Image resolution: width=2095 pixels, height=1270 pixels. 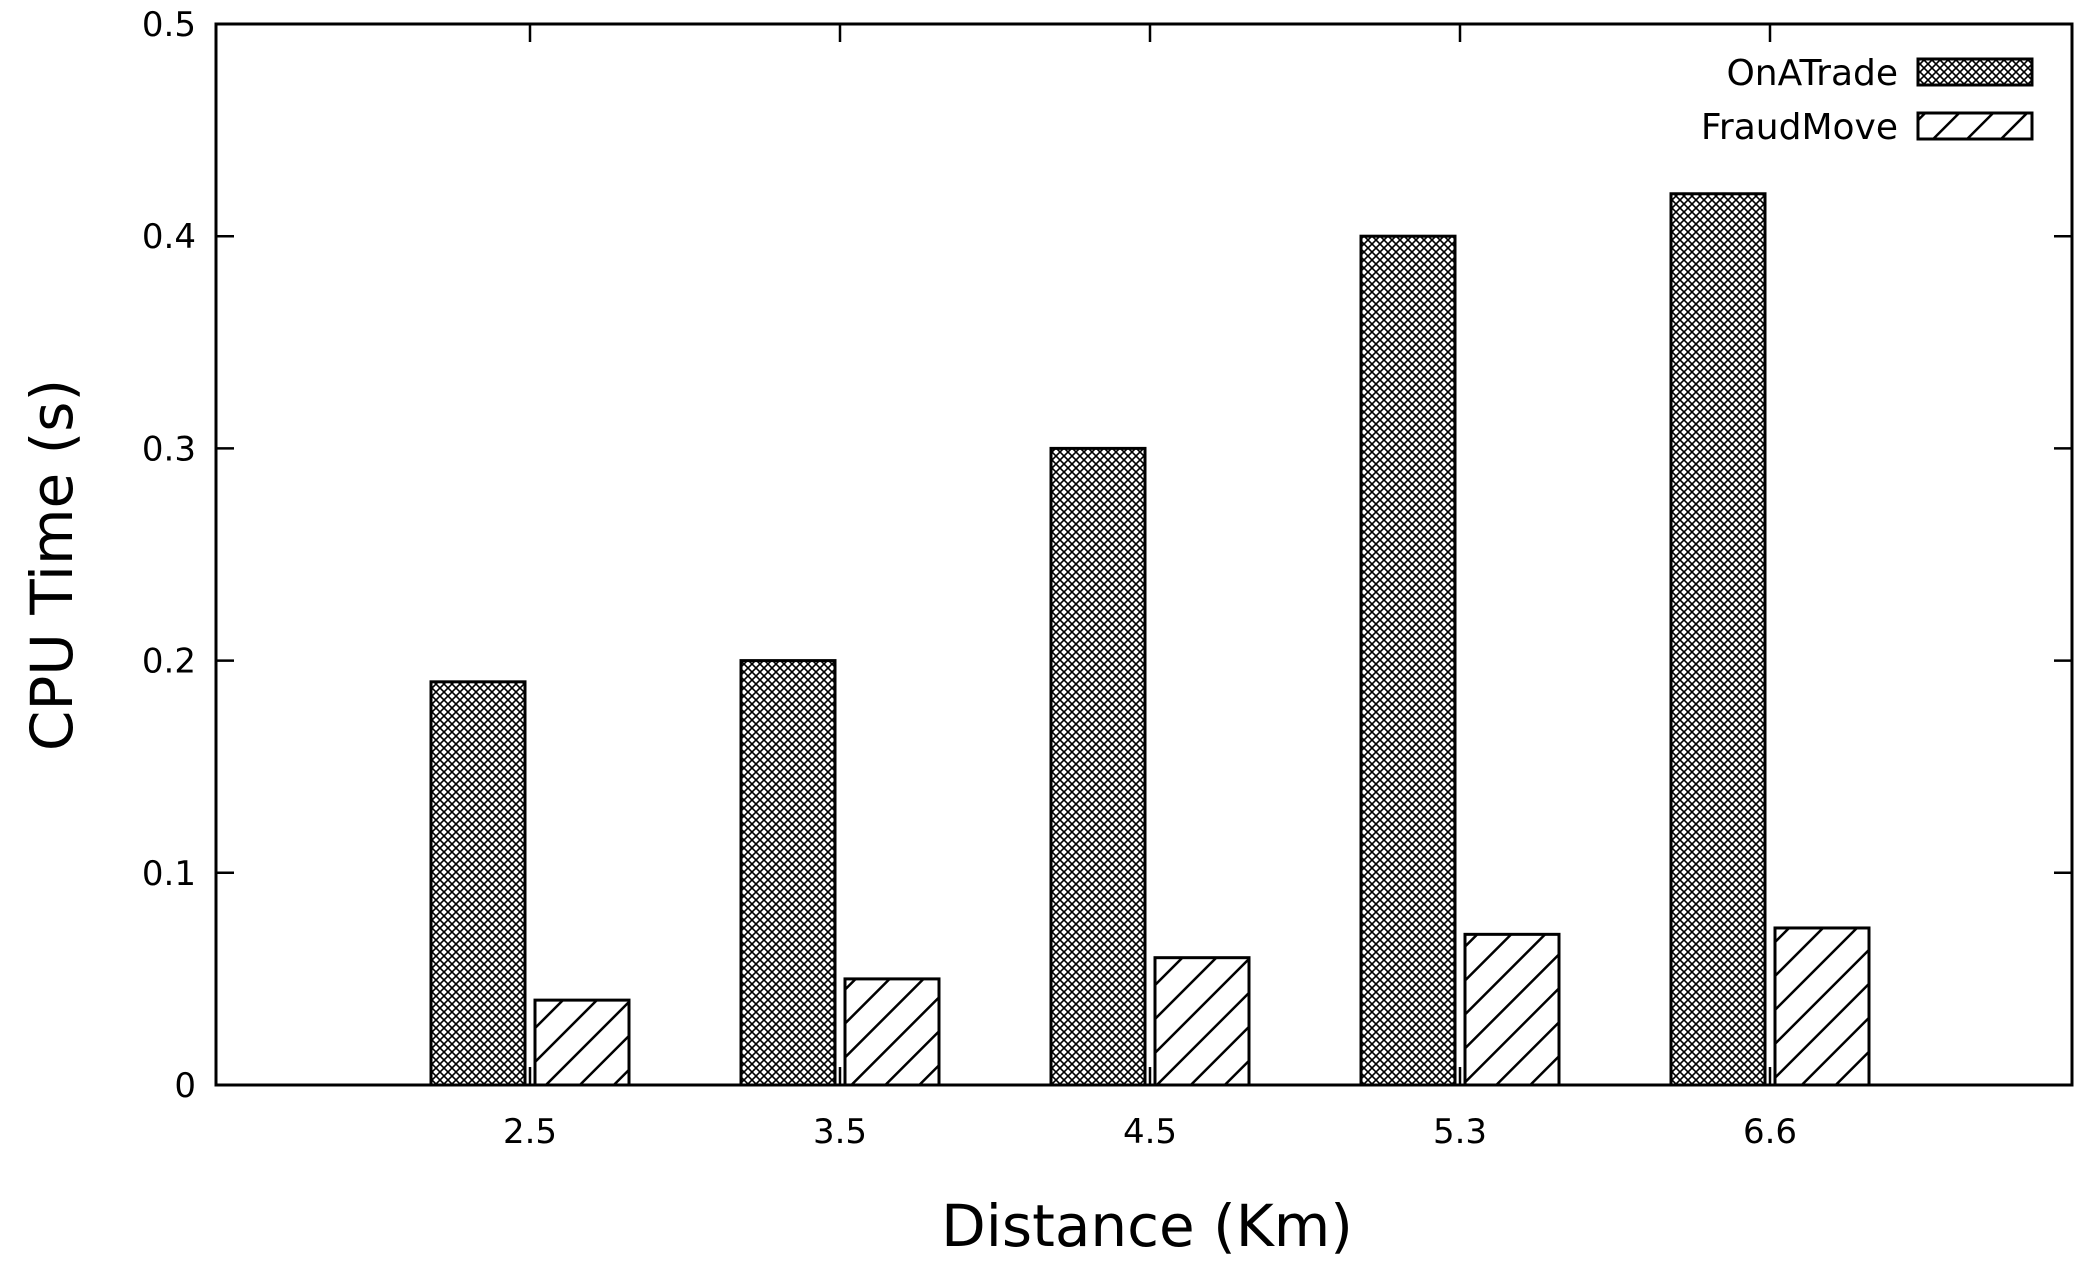 What do you see at coordinates (169, 25) in the screenshot?
I see `y-tick-label: 0.5` at bounding box center [169, 25].